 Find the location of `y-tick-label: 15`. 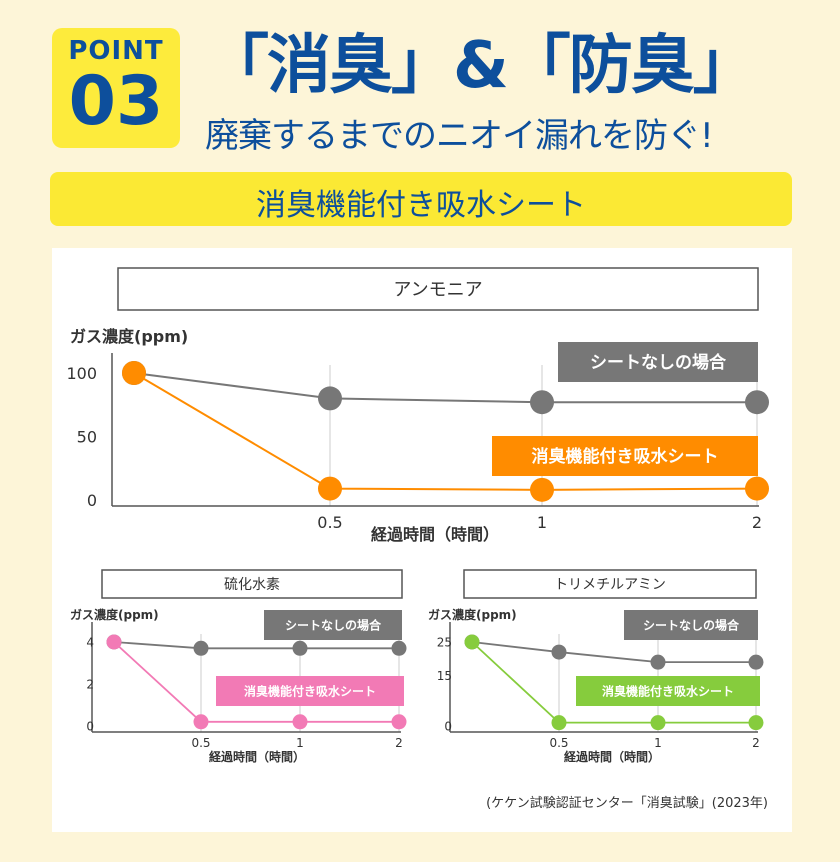

y-tick-label: 15 is located at coordinates (444, 676).